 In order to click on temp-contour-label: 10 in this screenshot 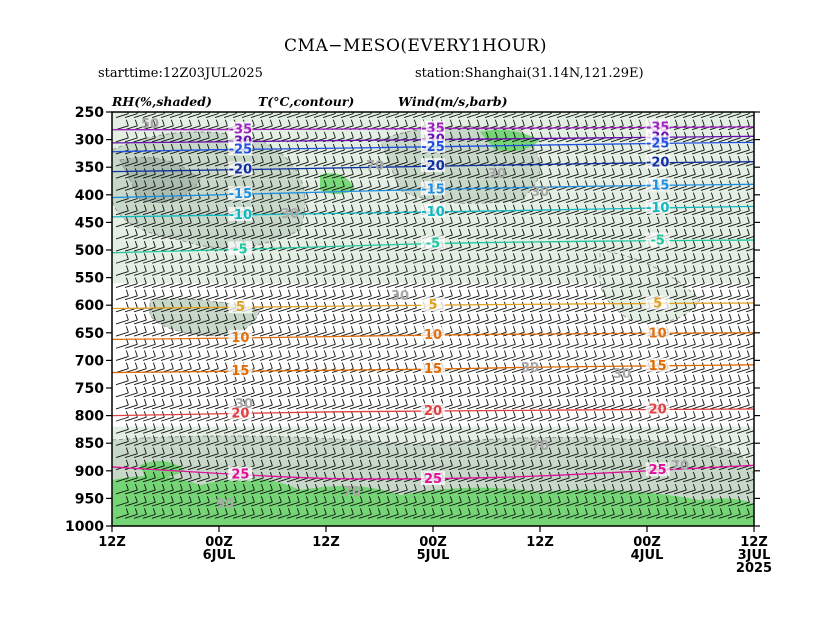, I will do `click(240, 338)`.